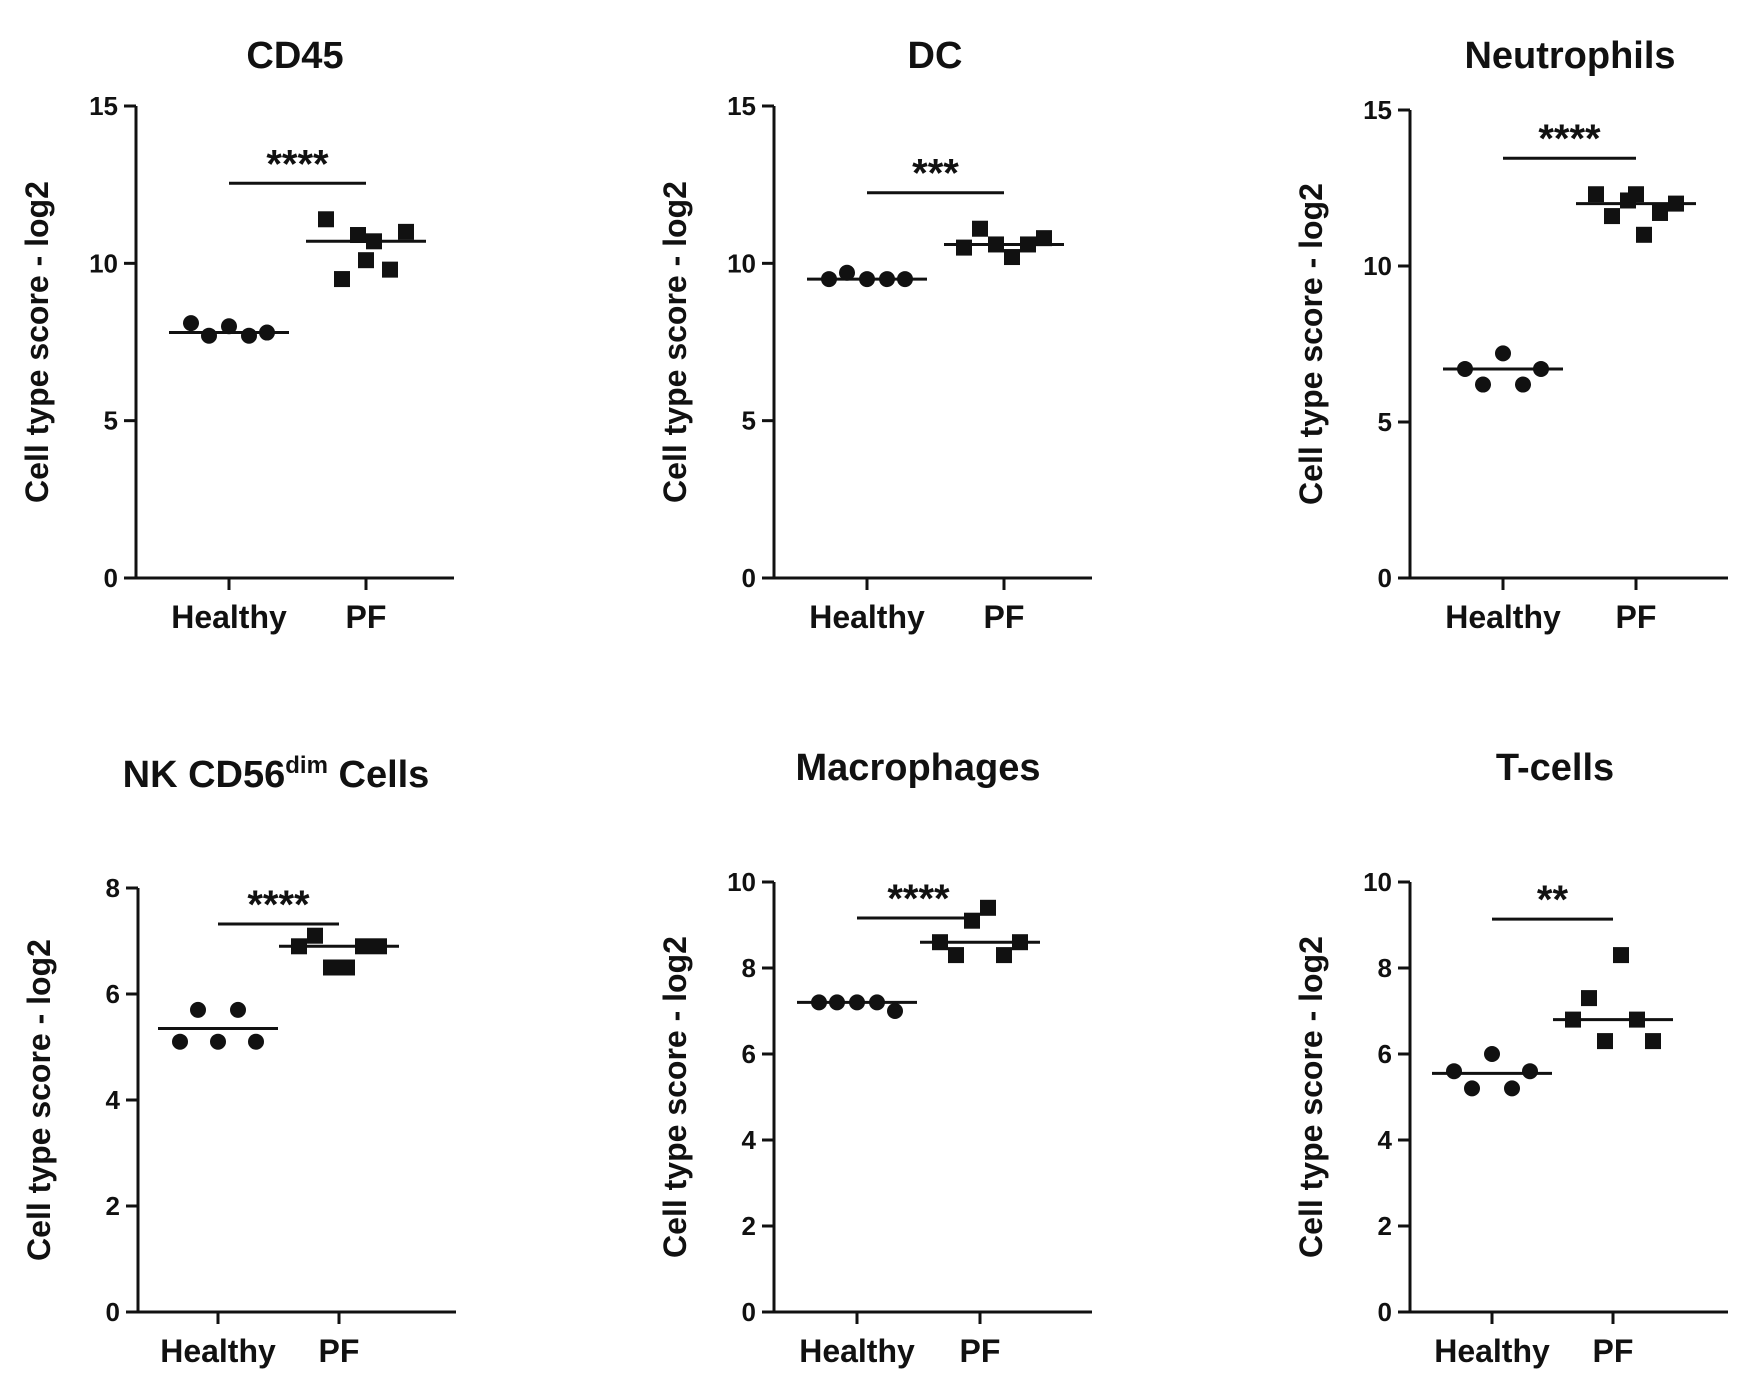  What do you see at coordinates (918, 768) in the screenshot?
I see `chart-title: Macrophages` at bounding box center [918, 768].